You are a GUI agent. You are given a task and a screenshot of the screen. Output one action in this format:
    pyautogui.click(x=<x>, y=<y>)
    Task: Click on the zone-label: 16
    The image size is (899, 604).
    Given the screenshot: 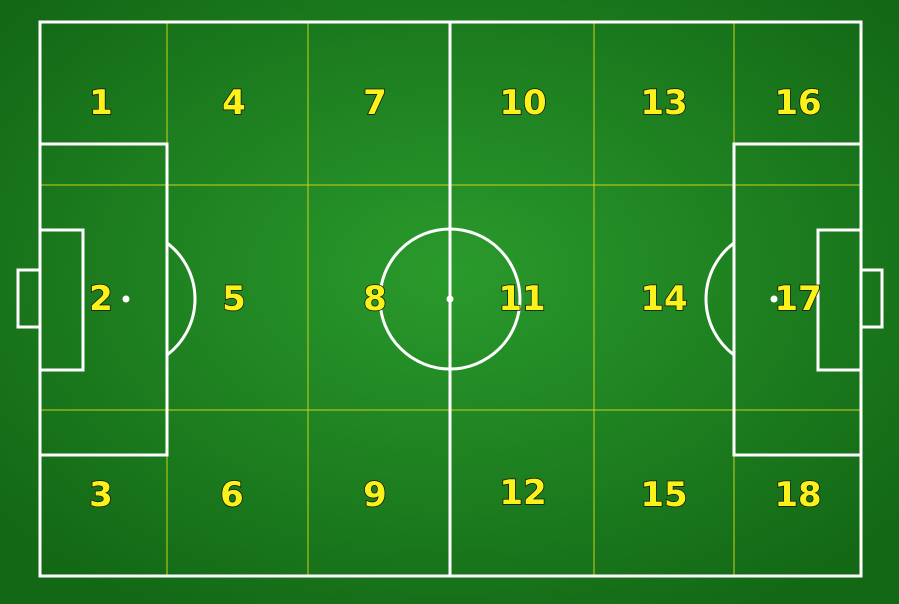 What is the action you would take?
    pyautogui.click(x=797, y=103)
    